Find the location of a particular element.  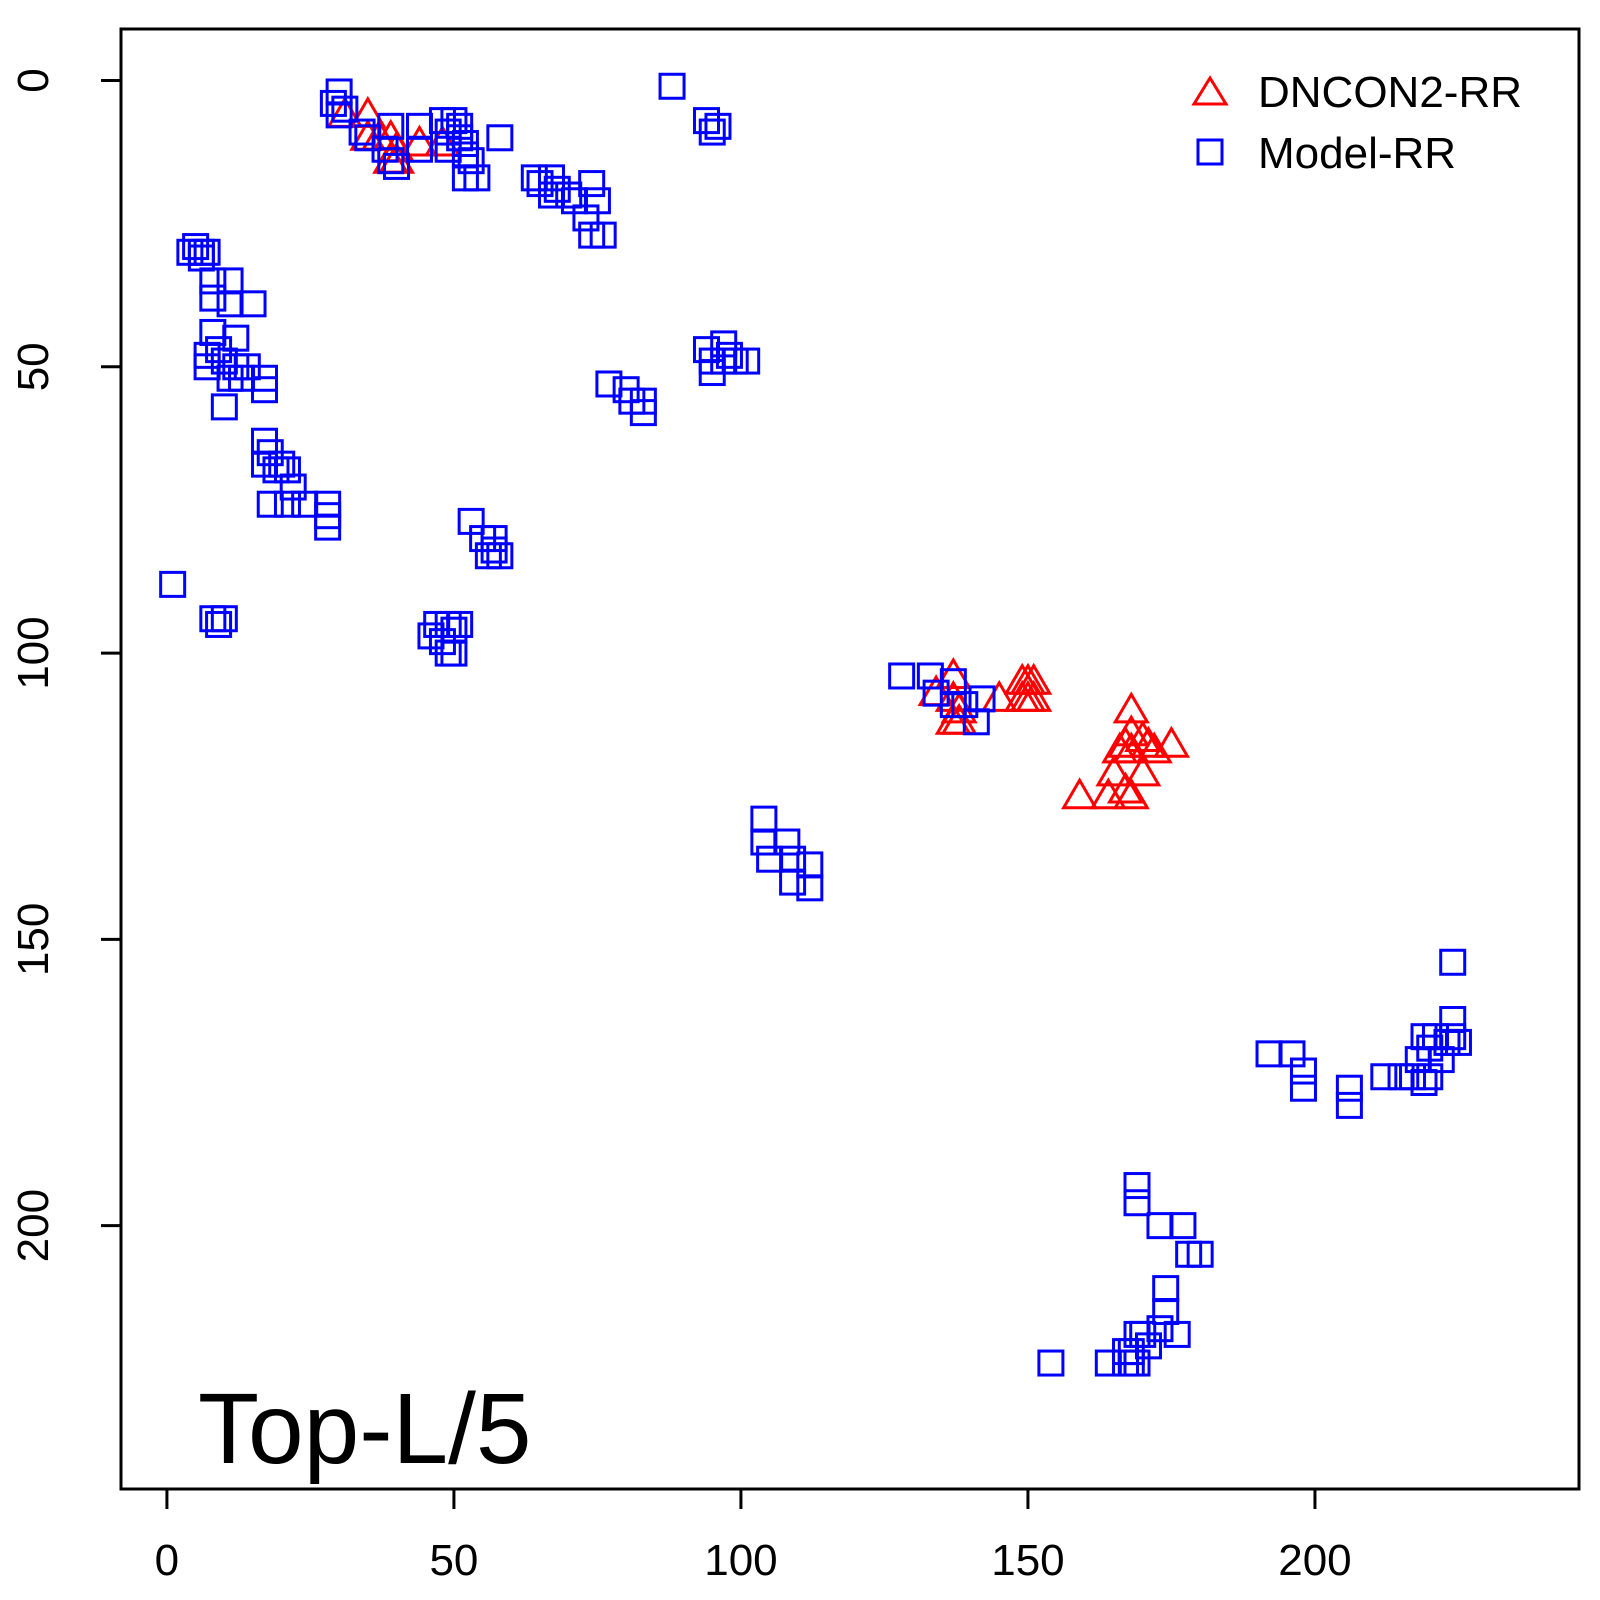

legend-marker-model-rr is located at coordinates (1210, 152).